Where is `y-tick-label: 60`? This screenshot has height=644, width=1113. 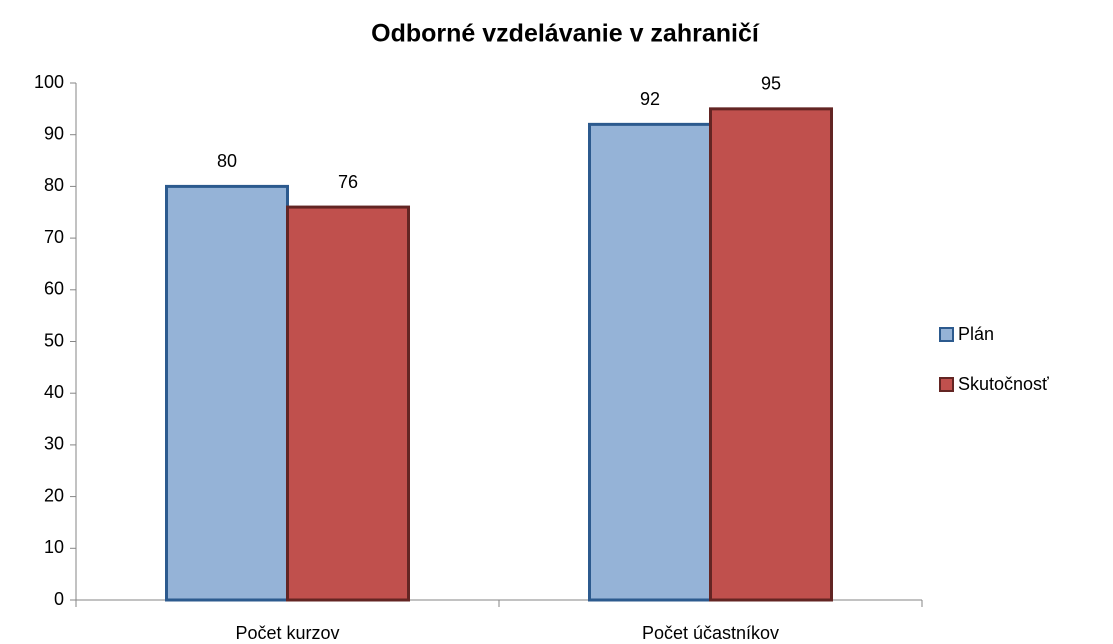
y-tick-label: 60 is located at coordinates (54, 289).